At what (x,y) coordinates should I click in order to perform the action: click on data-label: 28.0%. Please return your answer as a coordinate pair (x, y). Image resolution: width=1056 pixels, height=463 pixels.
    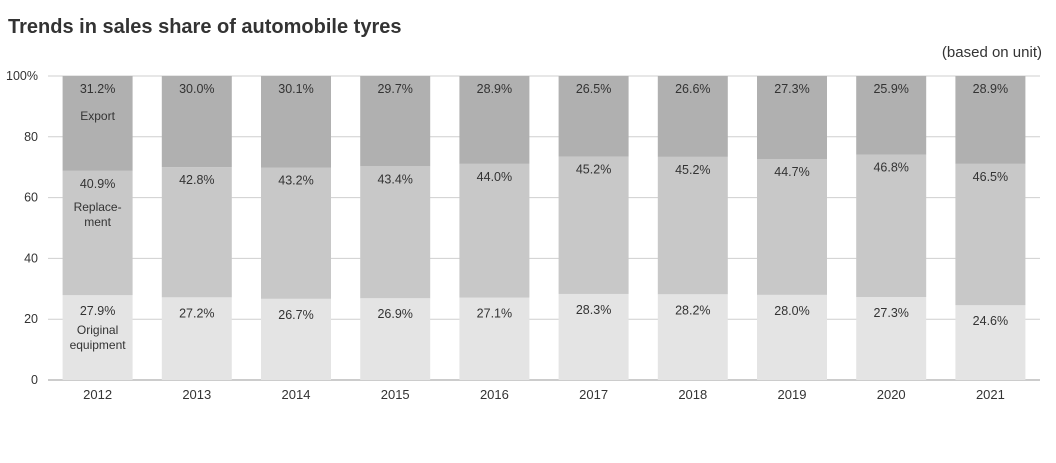
    Looking at the image, I should click on (791, 311).